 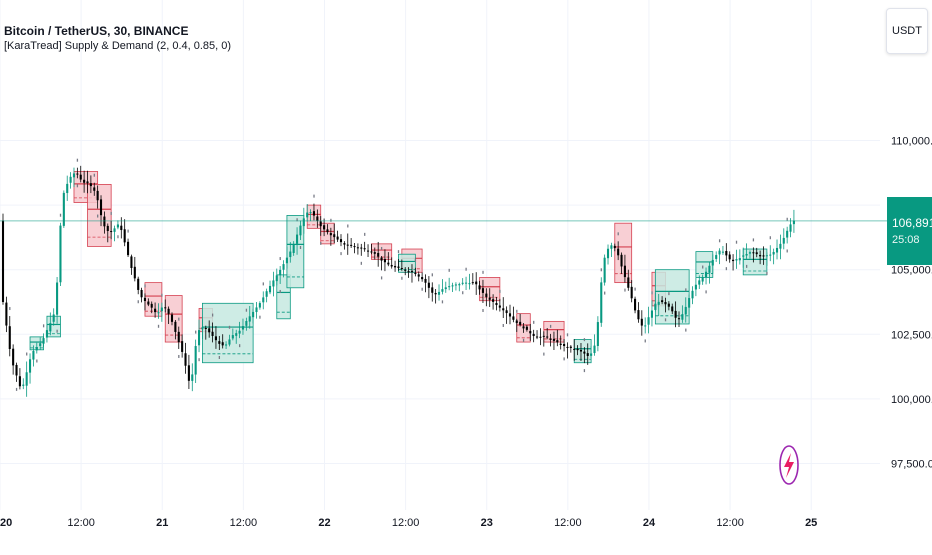 What do you see at coordinates (907, 31) in the screenshot?
I see `currency-button: USDT` at bounding box center [907, 31].